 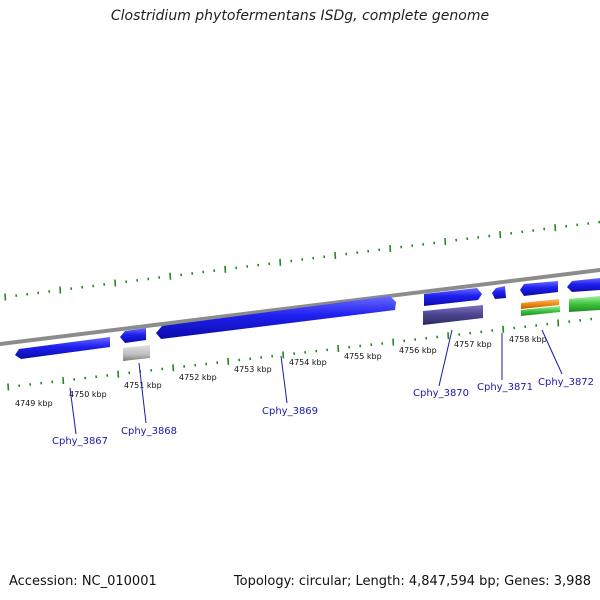 What do you see at coordinates (80, 441) in the screenshot?
I see `gene-label-cphy-3867: Cphy_3867` at bounding box center [80, 441].